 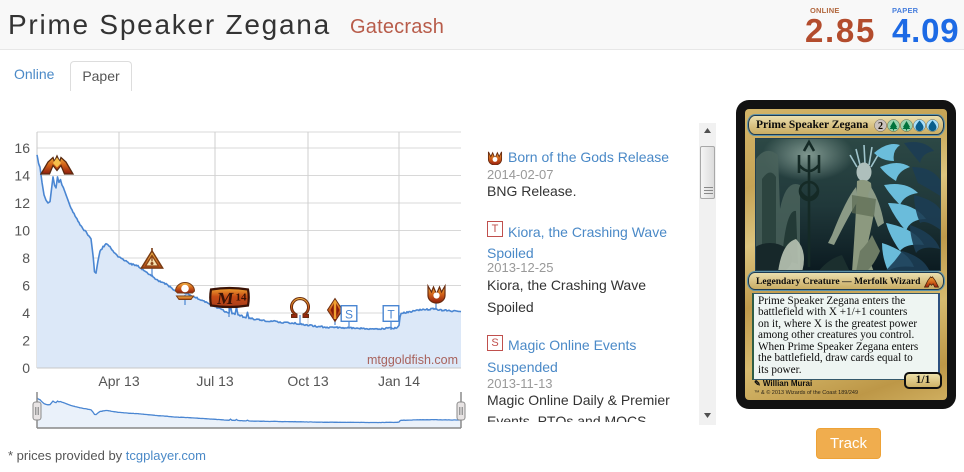 What do you see at coordinates (215, 381) in the screenshot?
I see `svg-text: Jul 13` at bounding box center [215, 381].